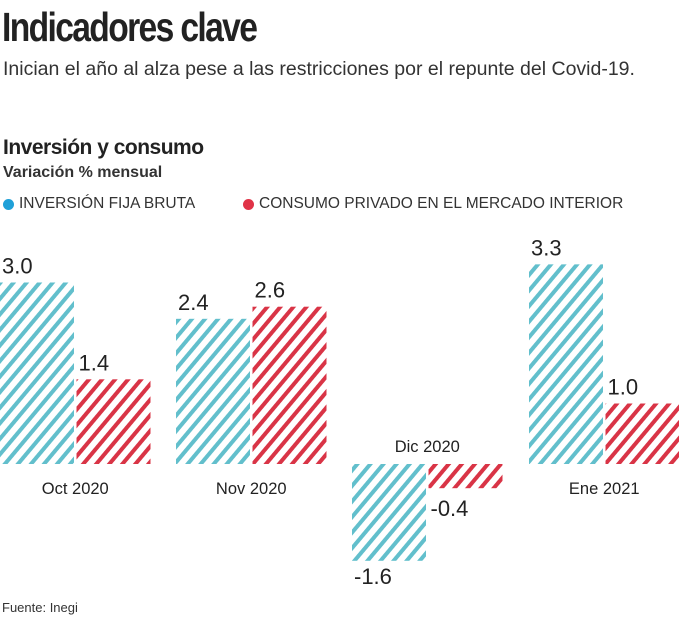  I want to click on data-label: 2.6, so click(270, 290).